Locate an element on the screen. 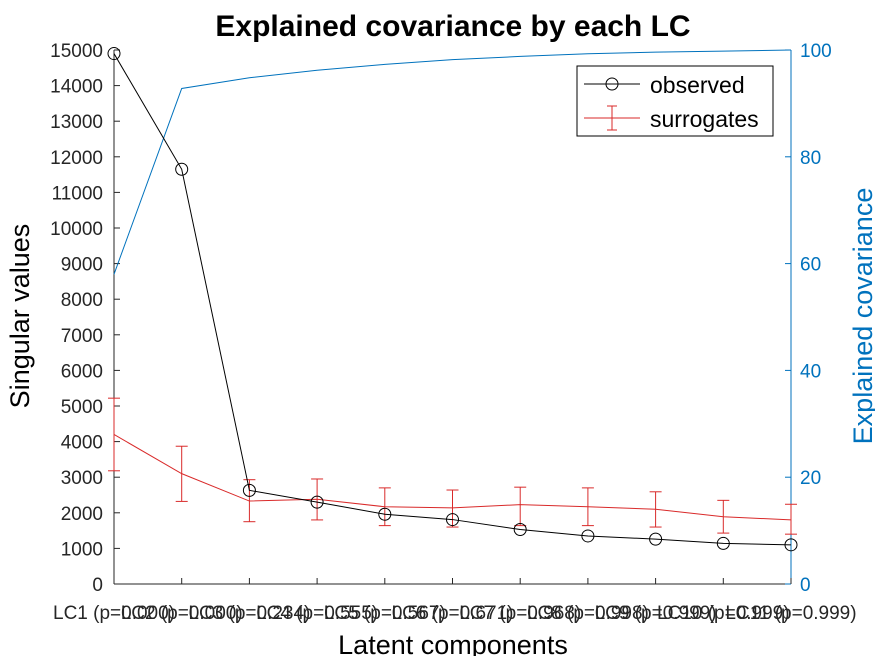  y-left-tick-label: 14000 is located at coordinates (76, 87).